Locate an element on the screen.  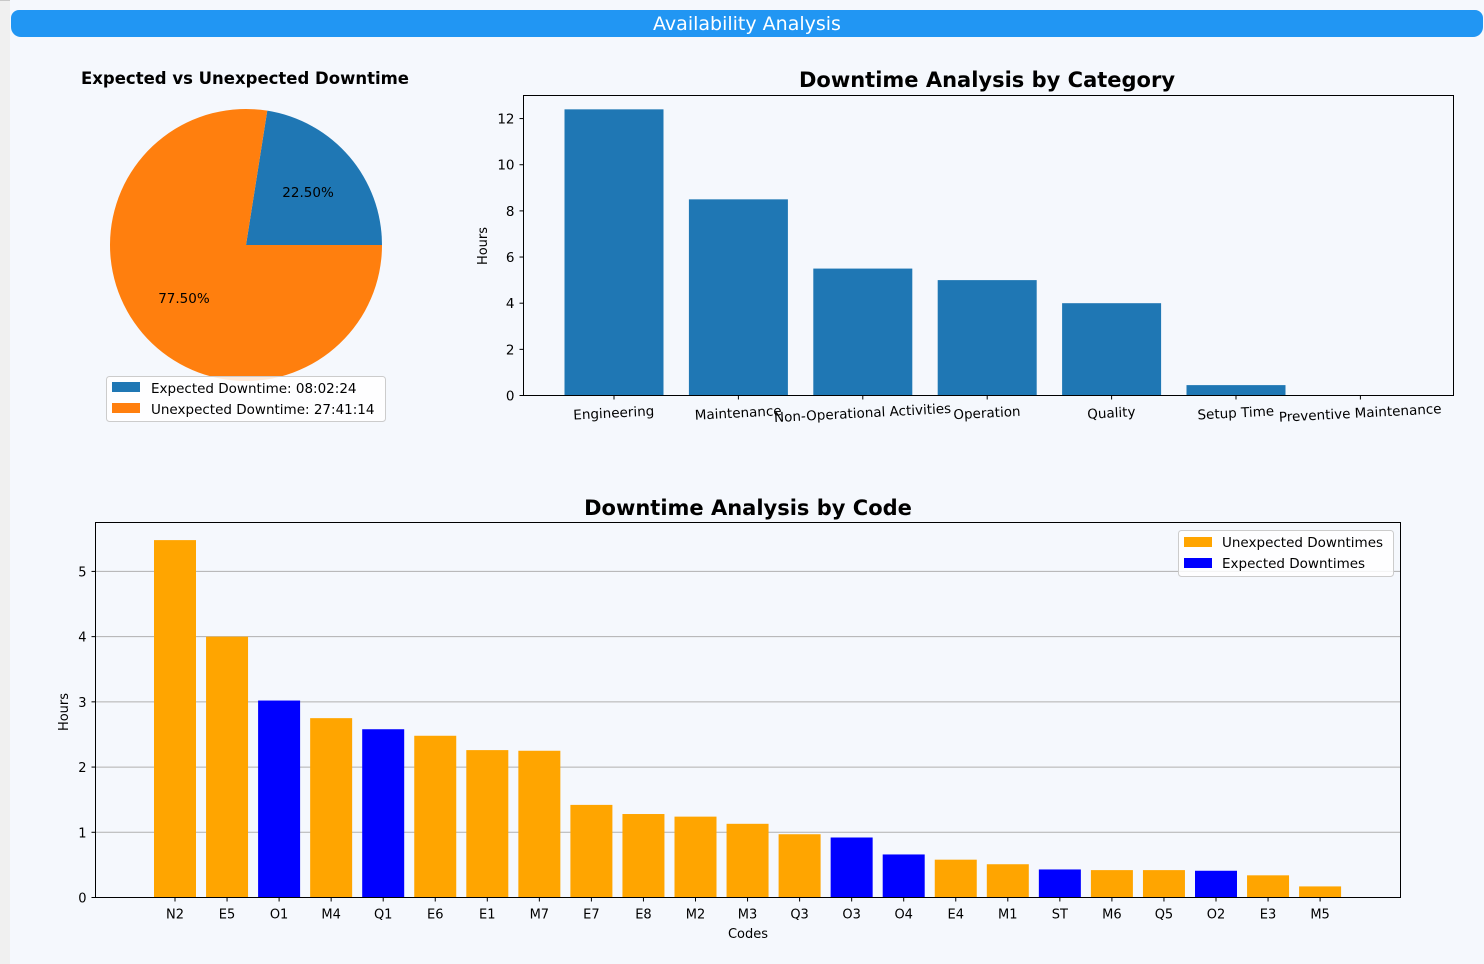
code-bar-e6 is located at coordinates (435, 816).